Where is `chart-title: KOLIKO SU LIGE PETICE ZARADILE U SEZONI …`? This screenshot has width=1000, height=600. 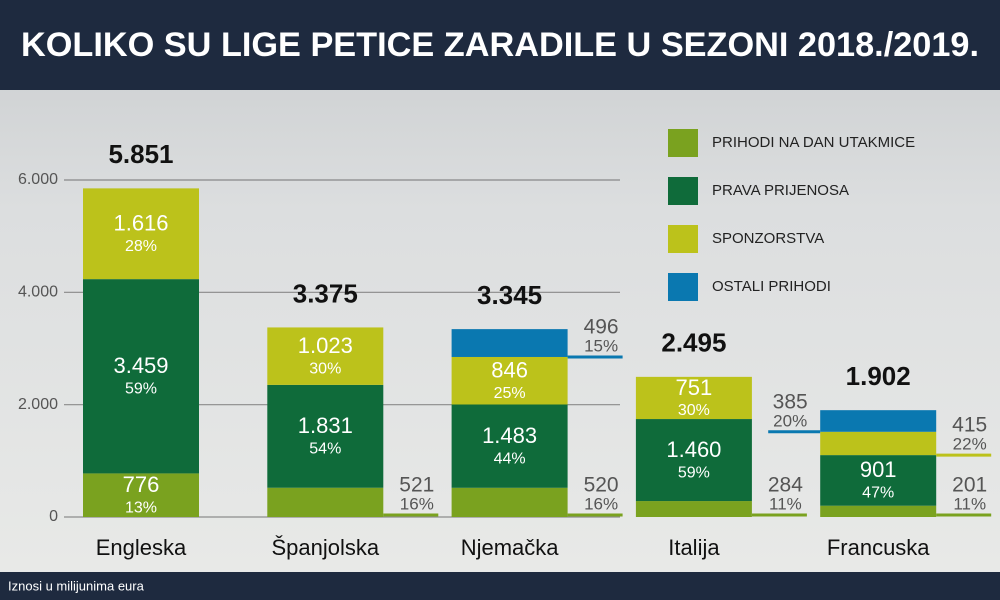 chart-title: KOLIKO SU LIGE PETICE ZARADILE U SEZONI … is located at coordinates (500, 45).